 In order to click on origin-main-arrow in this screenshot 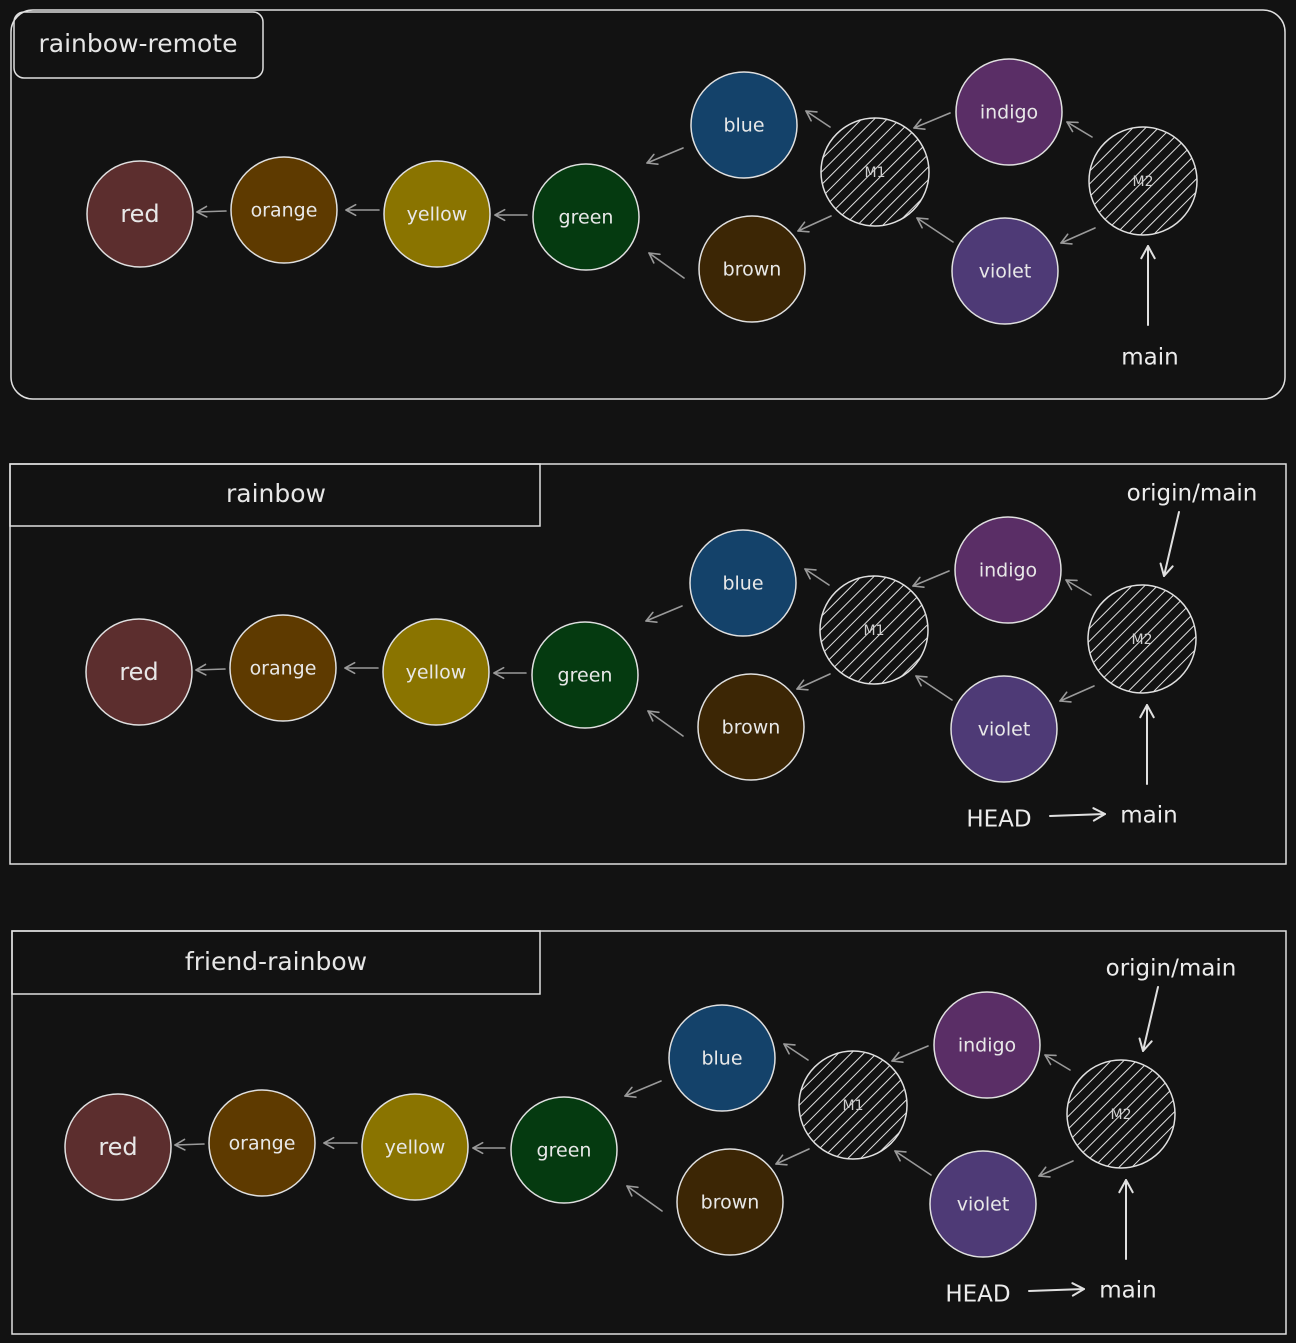, I will do `click(1169, 544)`.